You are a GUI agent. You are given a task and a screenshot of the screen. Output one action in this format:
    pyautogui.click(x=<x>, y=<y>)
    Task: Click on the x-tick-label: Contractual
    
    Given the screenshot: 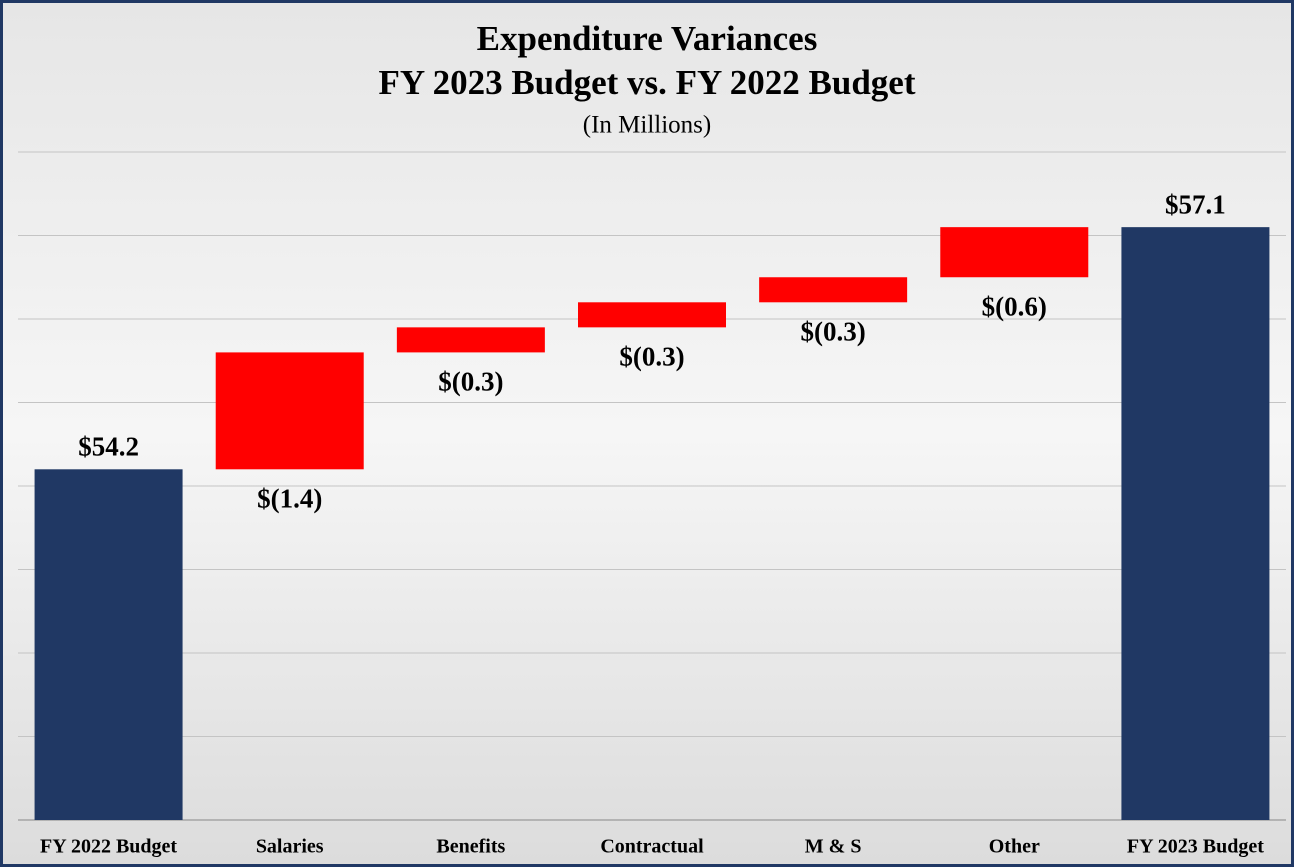 What is the action you would take?
    pyautogui.click(x=652, y=847)
    